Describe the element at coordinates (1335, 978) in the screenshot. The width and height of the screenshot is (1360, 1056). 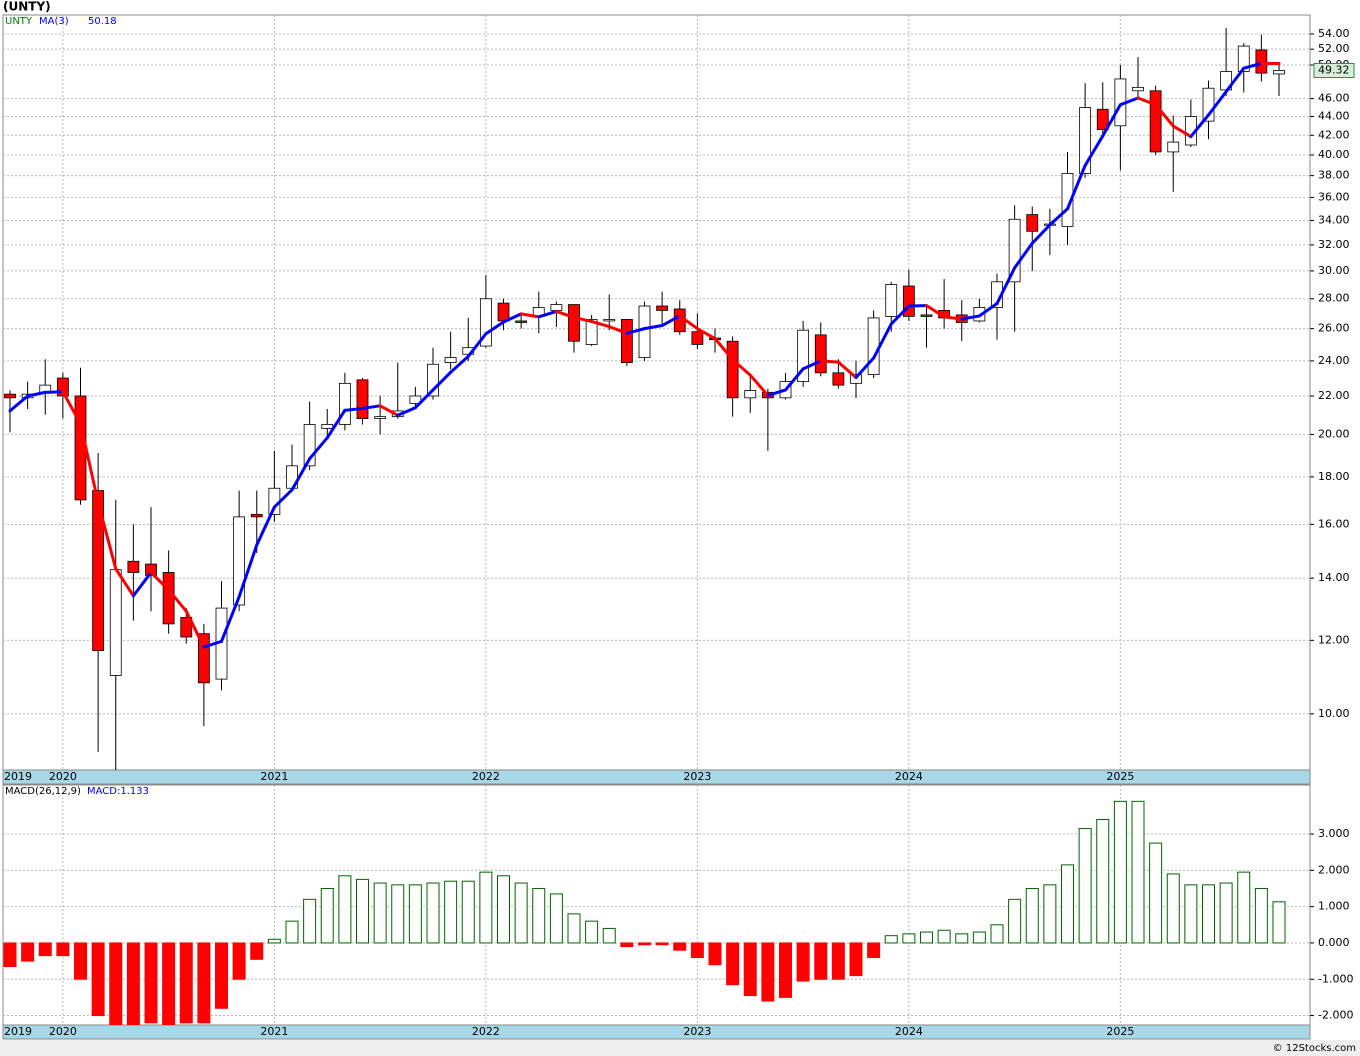
I see `y-tick-label: -1.000` at that location.